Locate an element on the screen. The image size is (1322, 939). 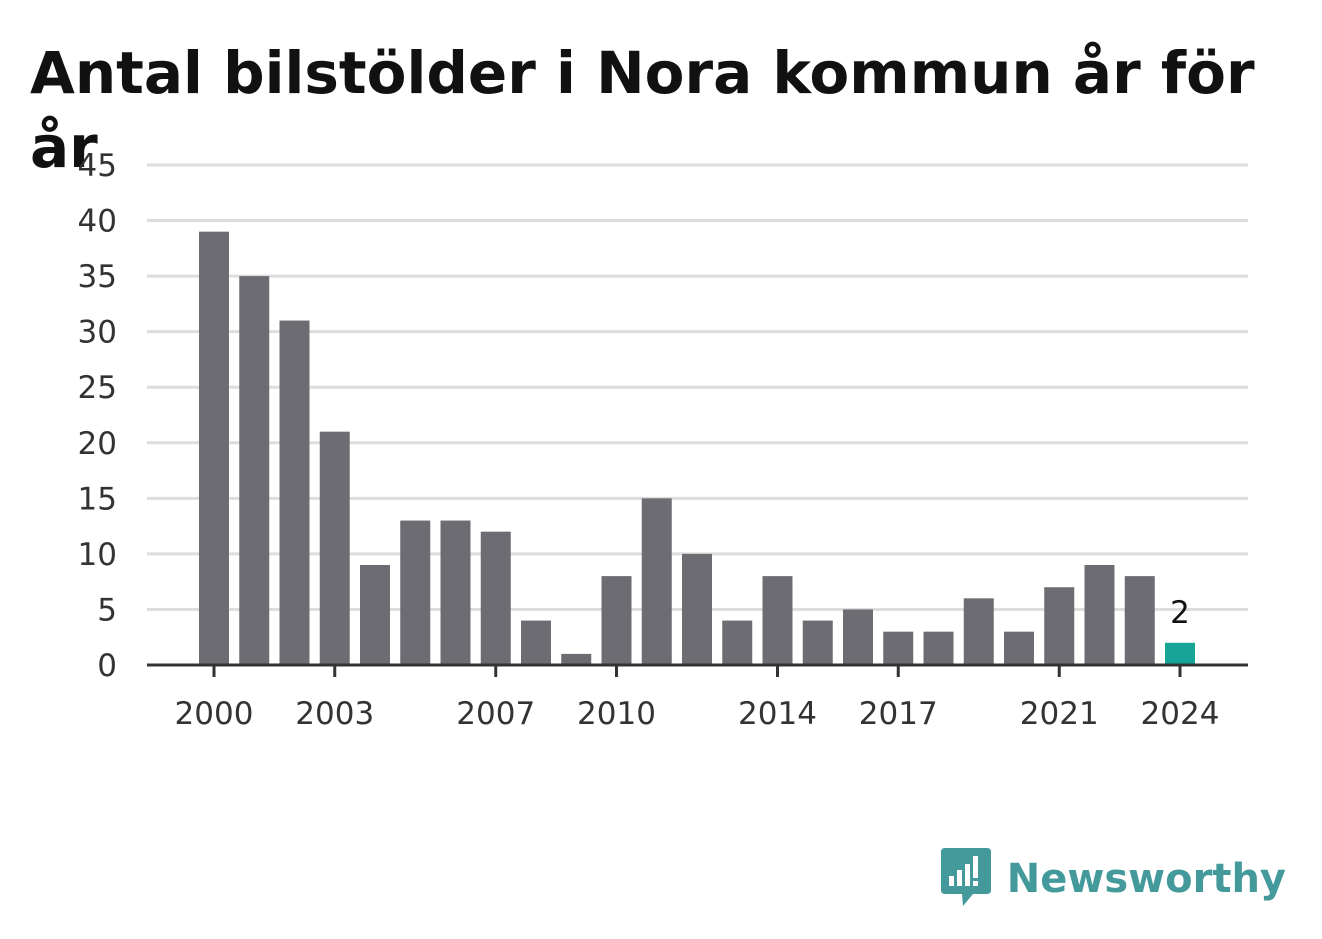
bar-2011 is located at coordinates (656, 581).